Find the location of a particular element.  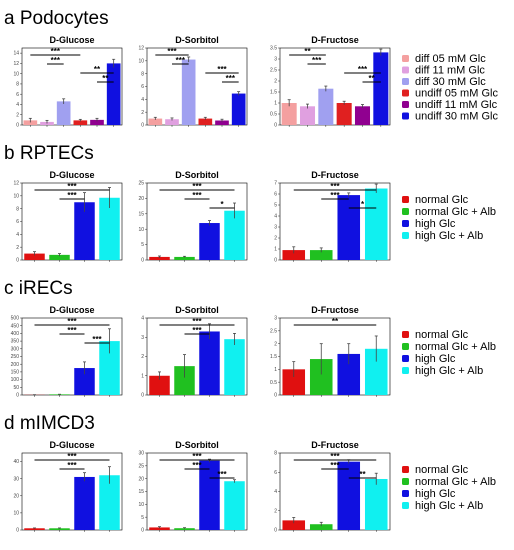

y-tick-label: 250 is located at coordinates (15, 357).